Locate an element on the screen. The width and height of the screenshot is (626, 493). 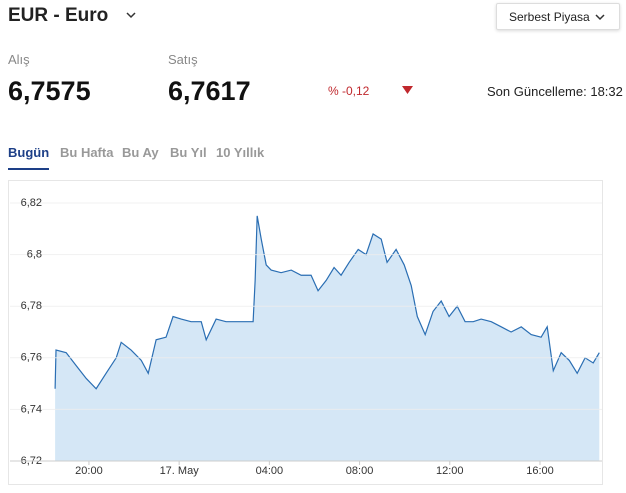
x-tick-label: 16:00 is located at coordinates (540, 471).